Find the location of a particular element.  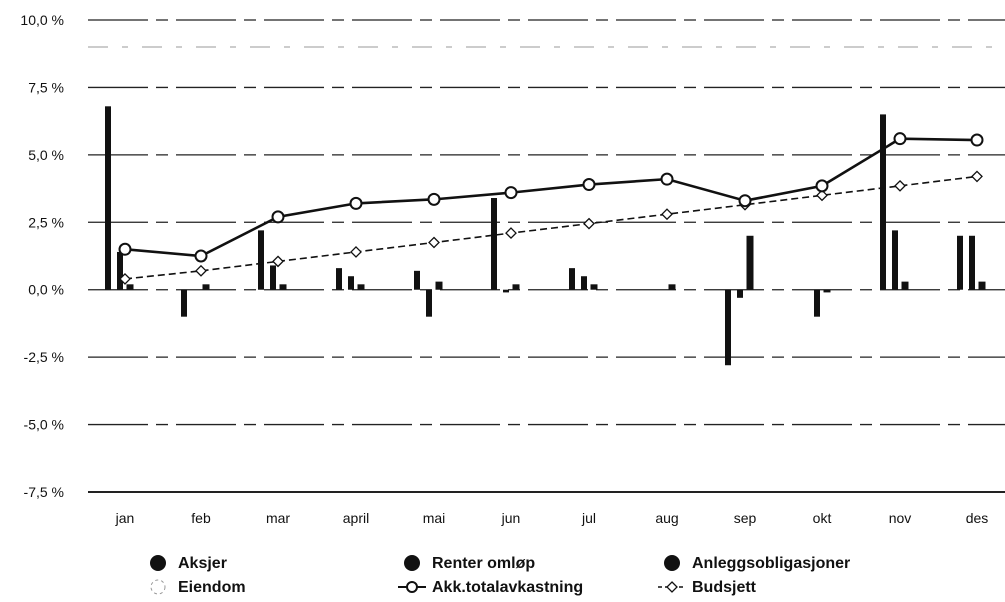

x-tick-label: jun is located at coordinates (511, 518).